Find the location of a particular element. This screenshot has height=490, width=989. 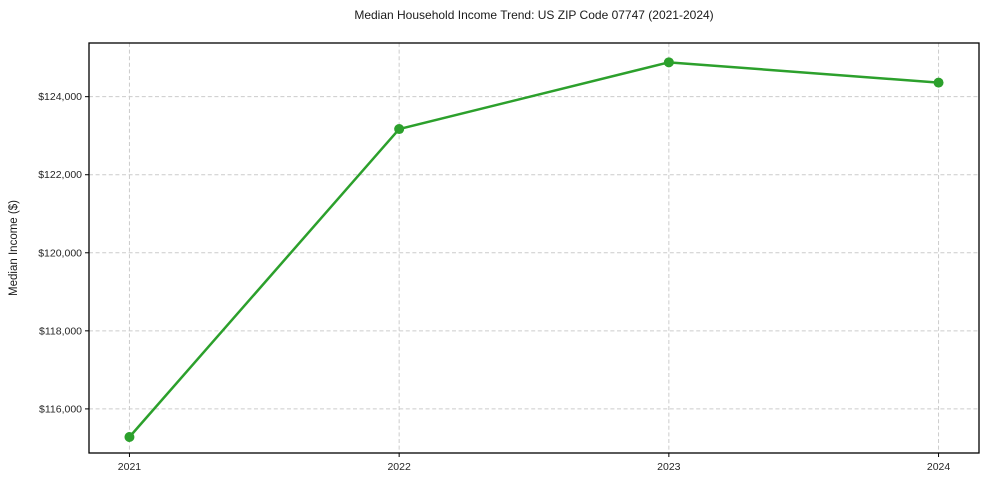

x-tick-label: 2024 is located at coordinates (939, 467).